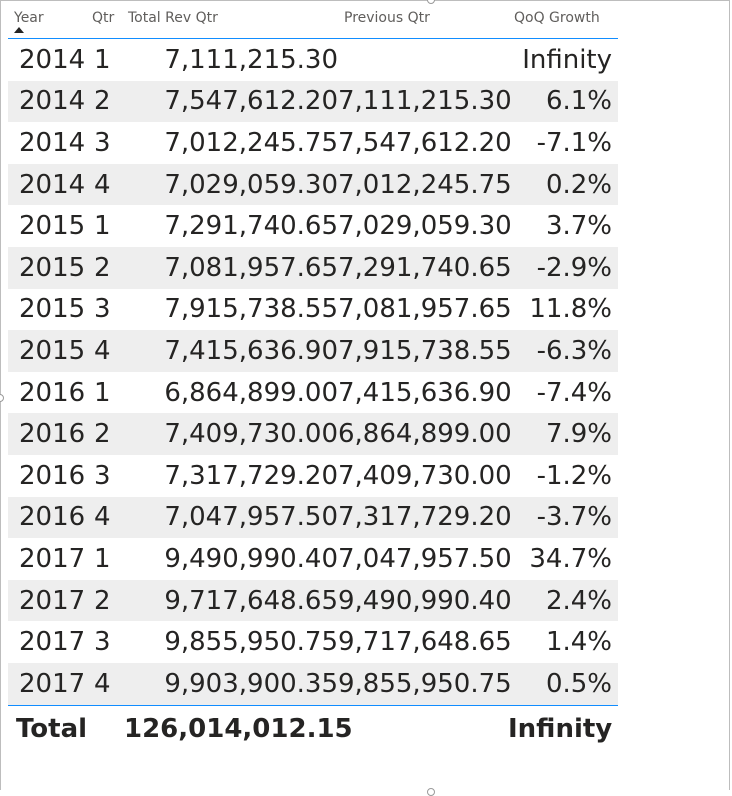 This screenshot has width=732, height=796. I want to click on table-row: 2017 1 9,490,990.40 7,047,957.50 34.7%, so click(313, 559).